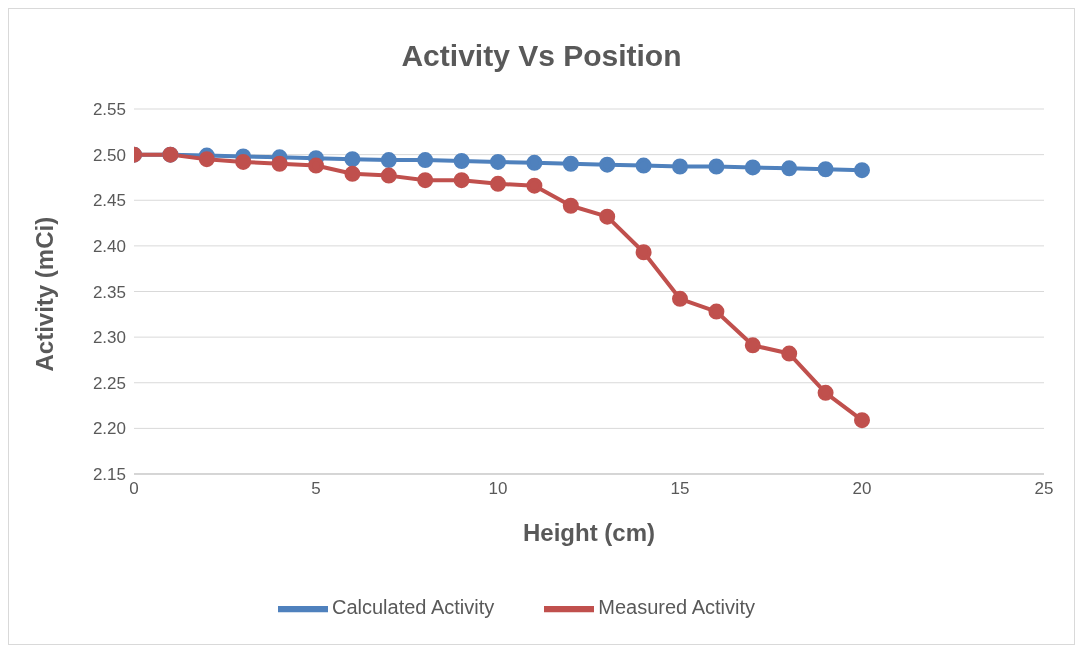 Image resolution: width=1087 pixels, height=653 pixels. Describe the element at coordinates (109, 110) in the screenshot. I see `y-tick-label: 2.55` at that location.